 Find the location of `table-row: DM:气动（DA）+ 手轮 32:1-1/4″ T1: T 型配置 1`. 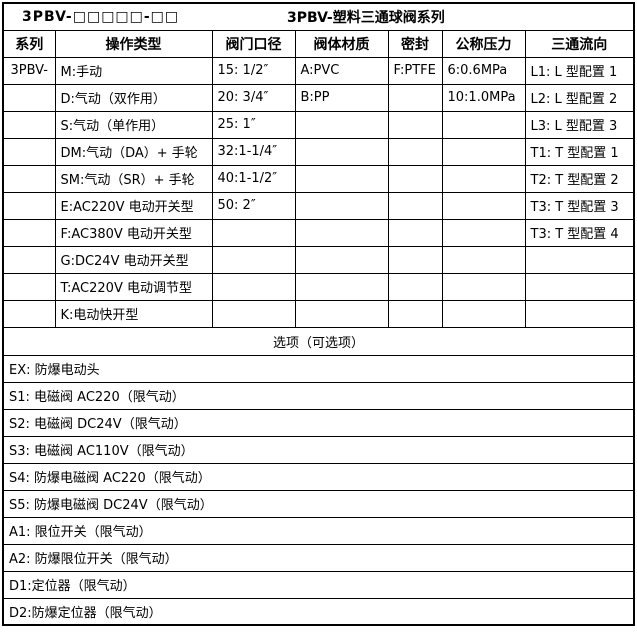

table-row: DM:气动（DA）+ 手轮 32:1-1/4″ T1: T 型配置 1 is located at coordinates (318, 151).